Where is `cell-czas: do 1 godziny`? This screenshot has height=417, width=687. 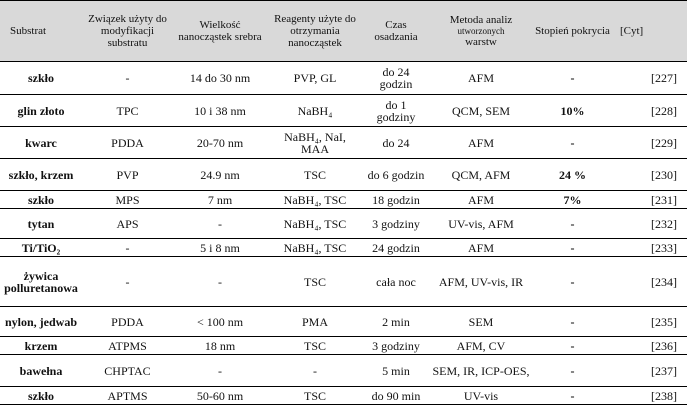 cell-czas: do 1 godziny is located at coordinates (396, 110).